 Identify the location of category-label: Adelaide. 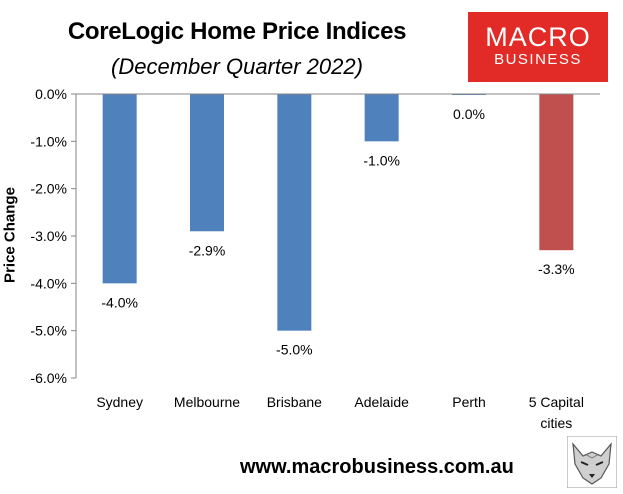
(381, 402).